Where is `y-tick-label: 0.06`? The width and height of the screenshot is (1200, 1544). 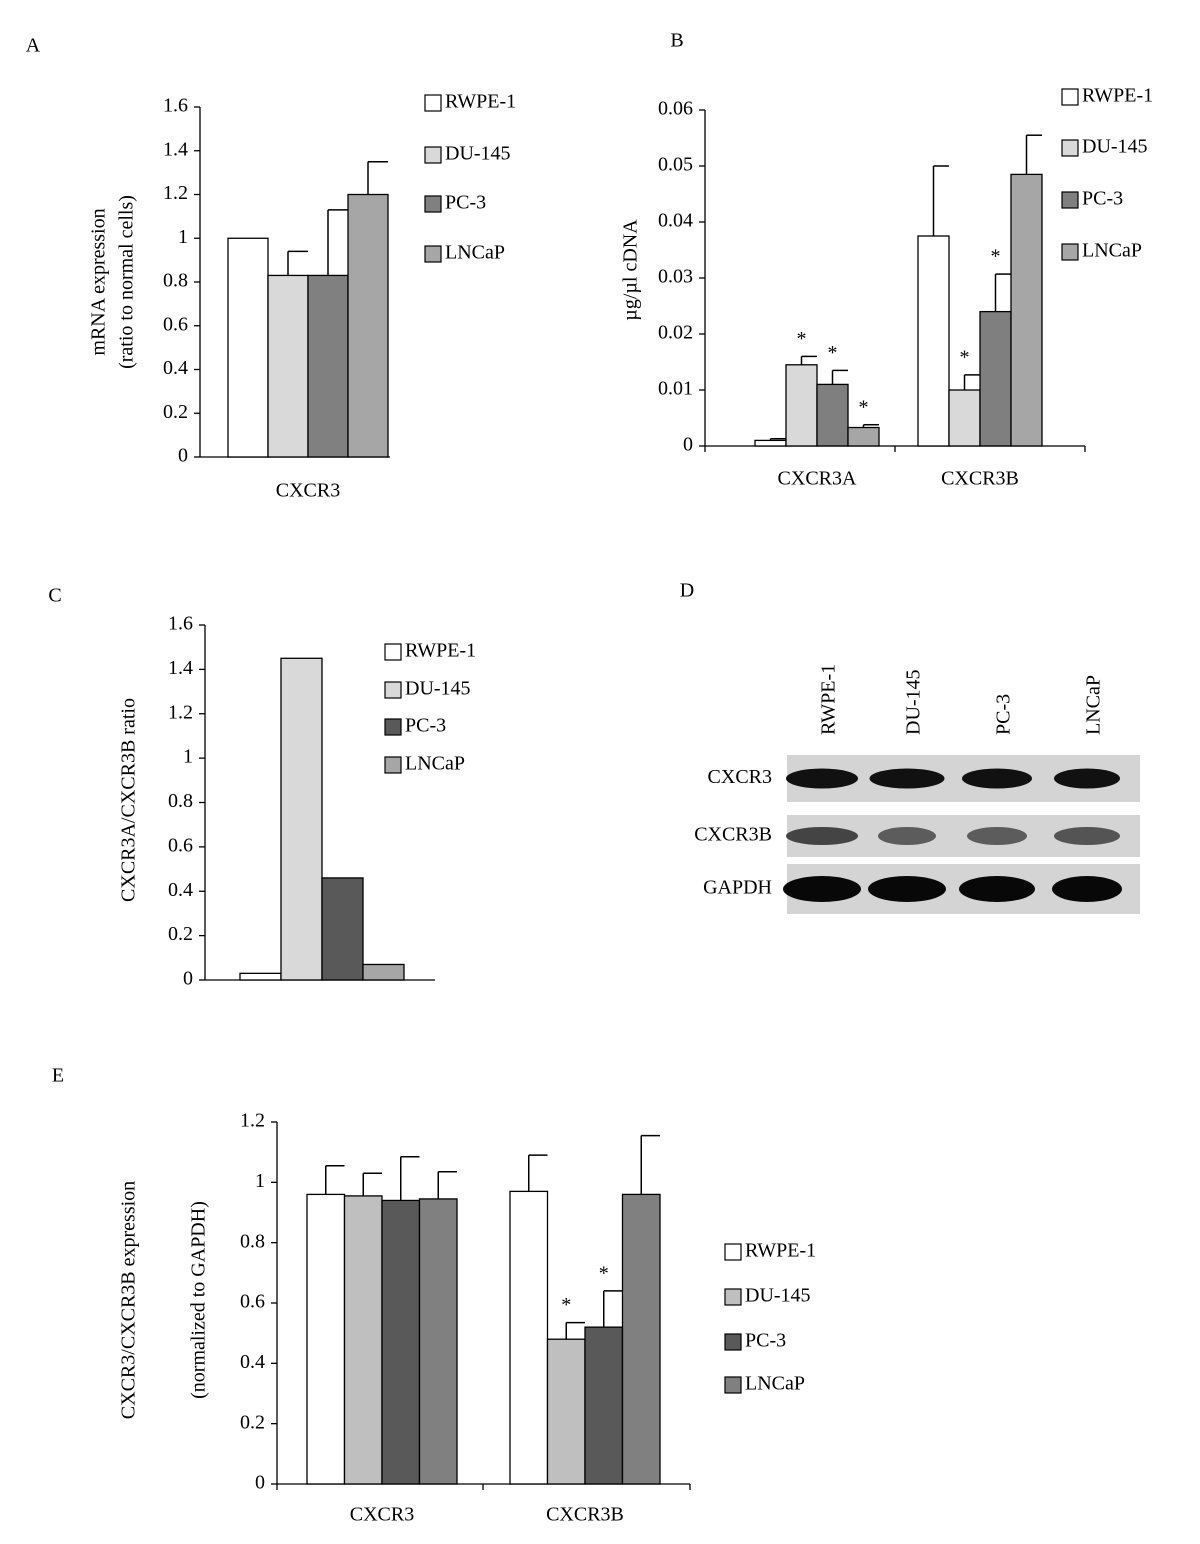 y-tick-label: 0.06 is located at coordinates (675, 109).